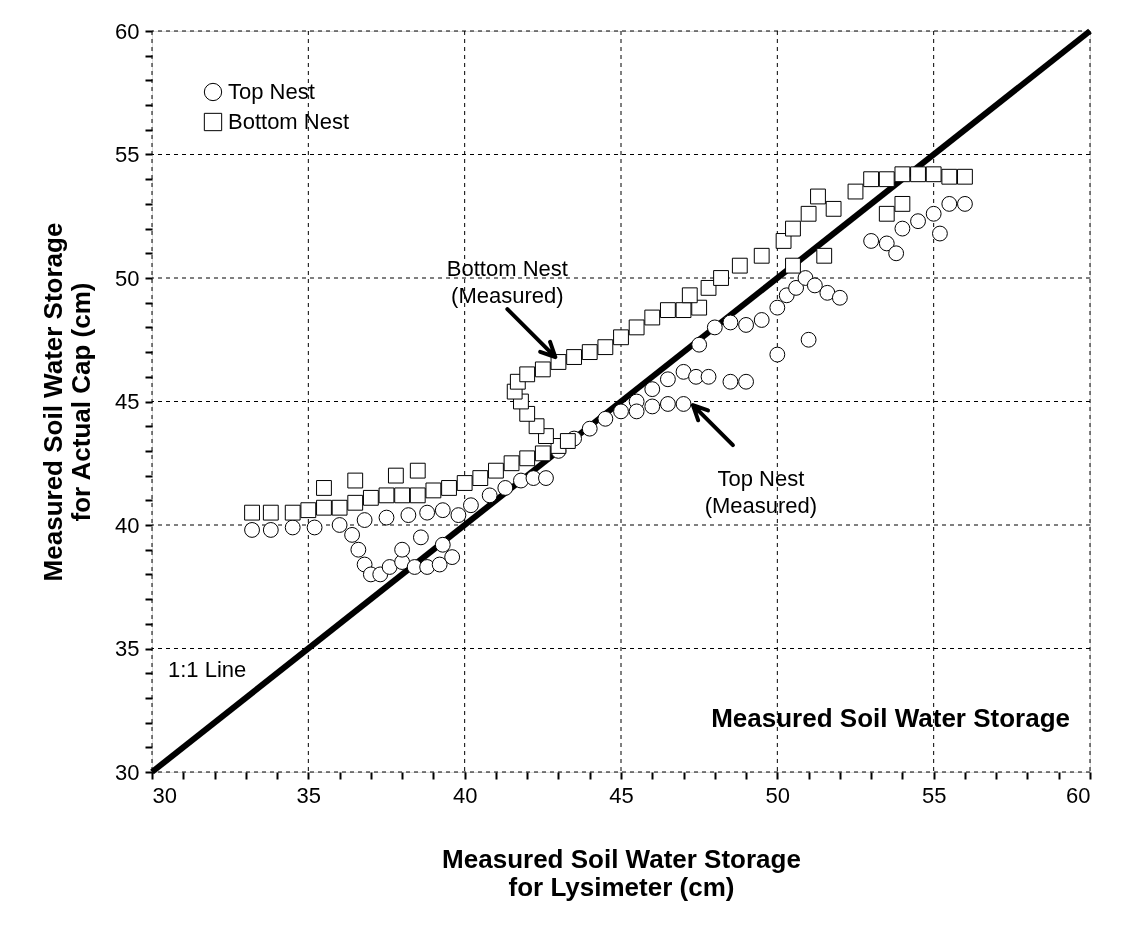 This screenshot has width=1136, height=932. I want to click on x-tick-label: 45, so click(621, 795).